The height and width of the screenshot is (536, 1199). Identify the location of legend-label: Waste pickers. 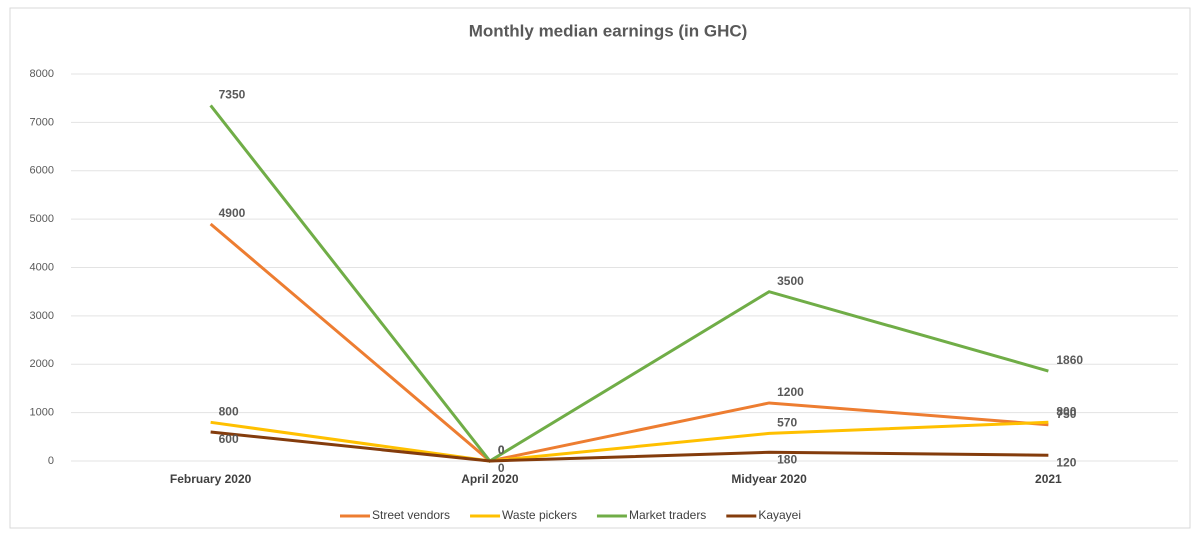
(539, 515).